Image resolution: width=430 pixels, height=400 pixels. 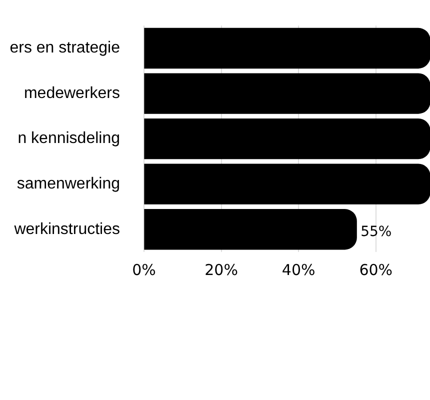 What do you see at coordinates (144, 269) in the screenshot?
I see `x-tick-label: 0%` at bounding box center [144, 269].